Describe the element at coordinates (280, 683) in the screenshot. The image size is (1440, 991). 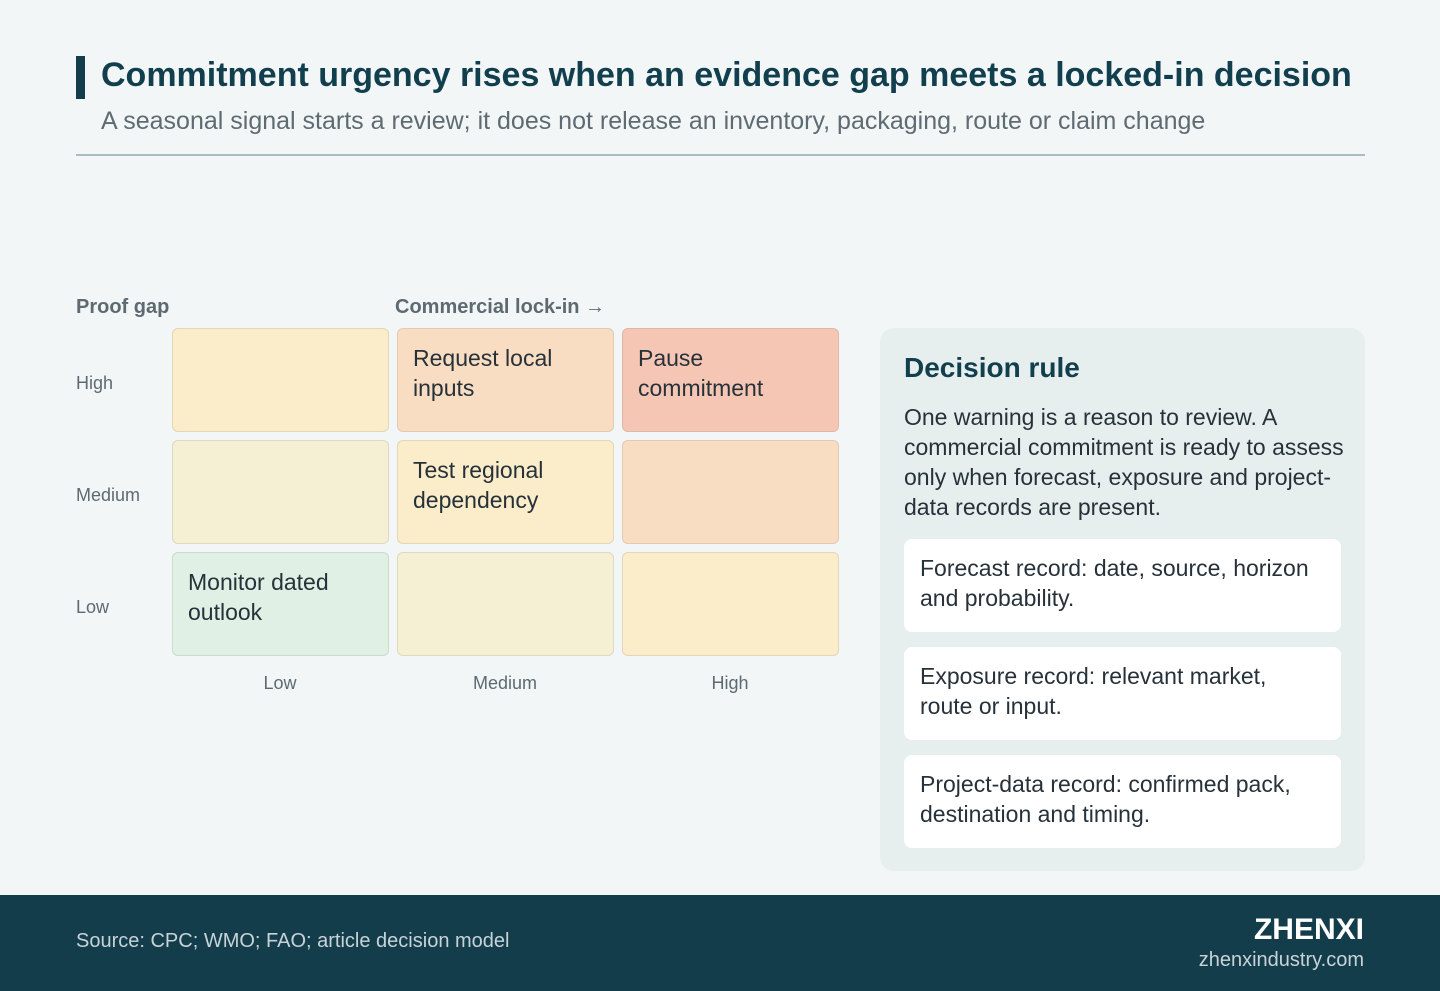
I see `col-label-low: Low` at that location.